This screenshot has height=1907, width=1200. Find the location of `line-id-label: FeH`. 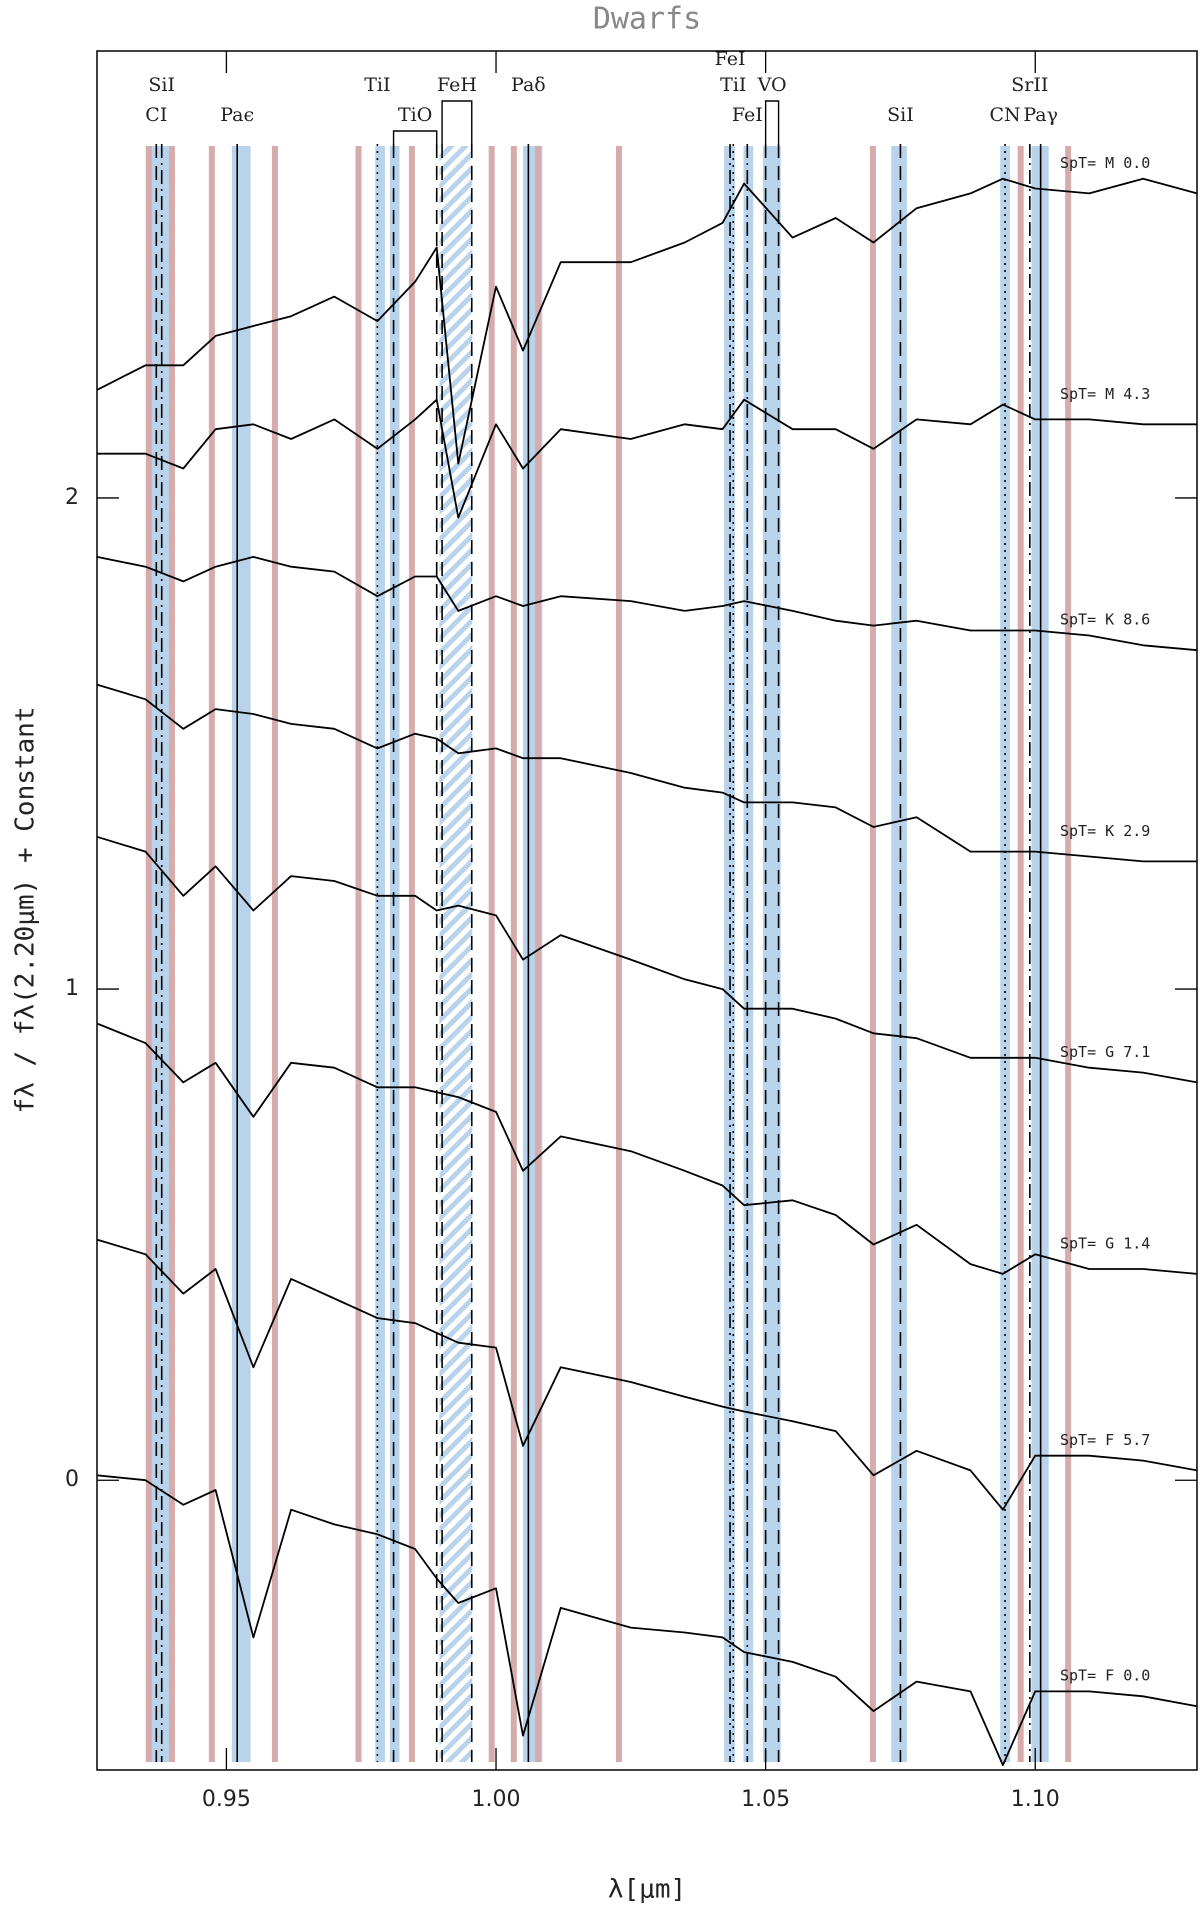

line-id-label: FeH is located at coordinates (457, 85).